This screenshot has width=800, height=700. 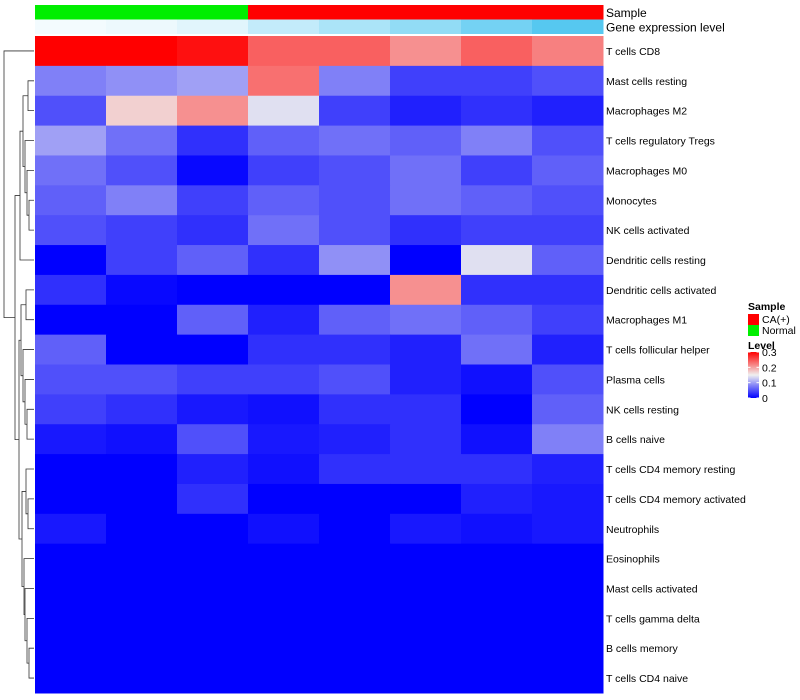 I want to click on legend-item-label: CA(+), so click(x=776, y=320).